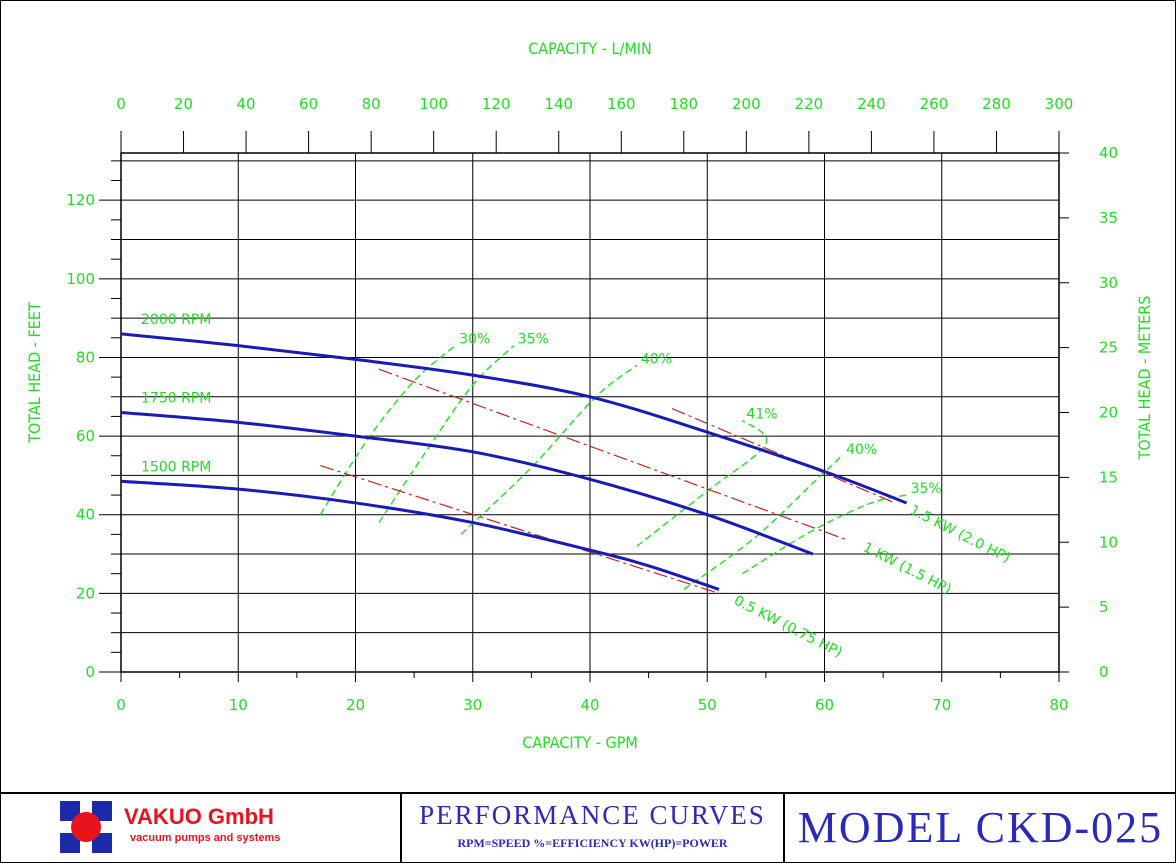 The width and height of the screenshot is (1176, 863). I want to click on tick-label-left: 0, so click(90, 672).